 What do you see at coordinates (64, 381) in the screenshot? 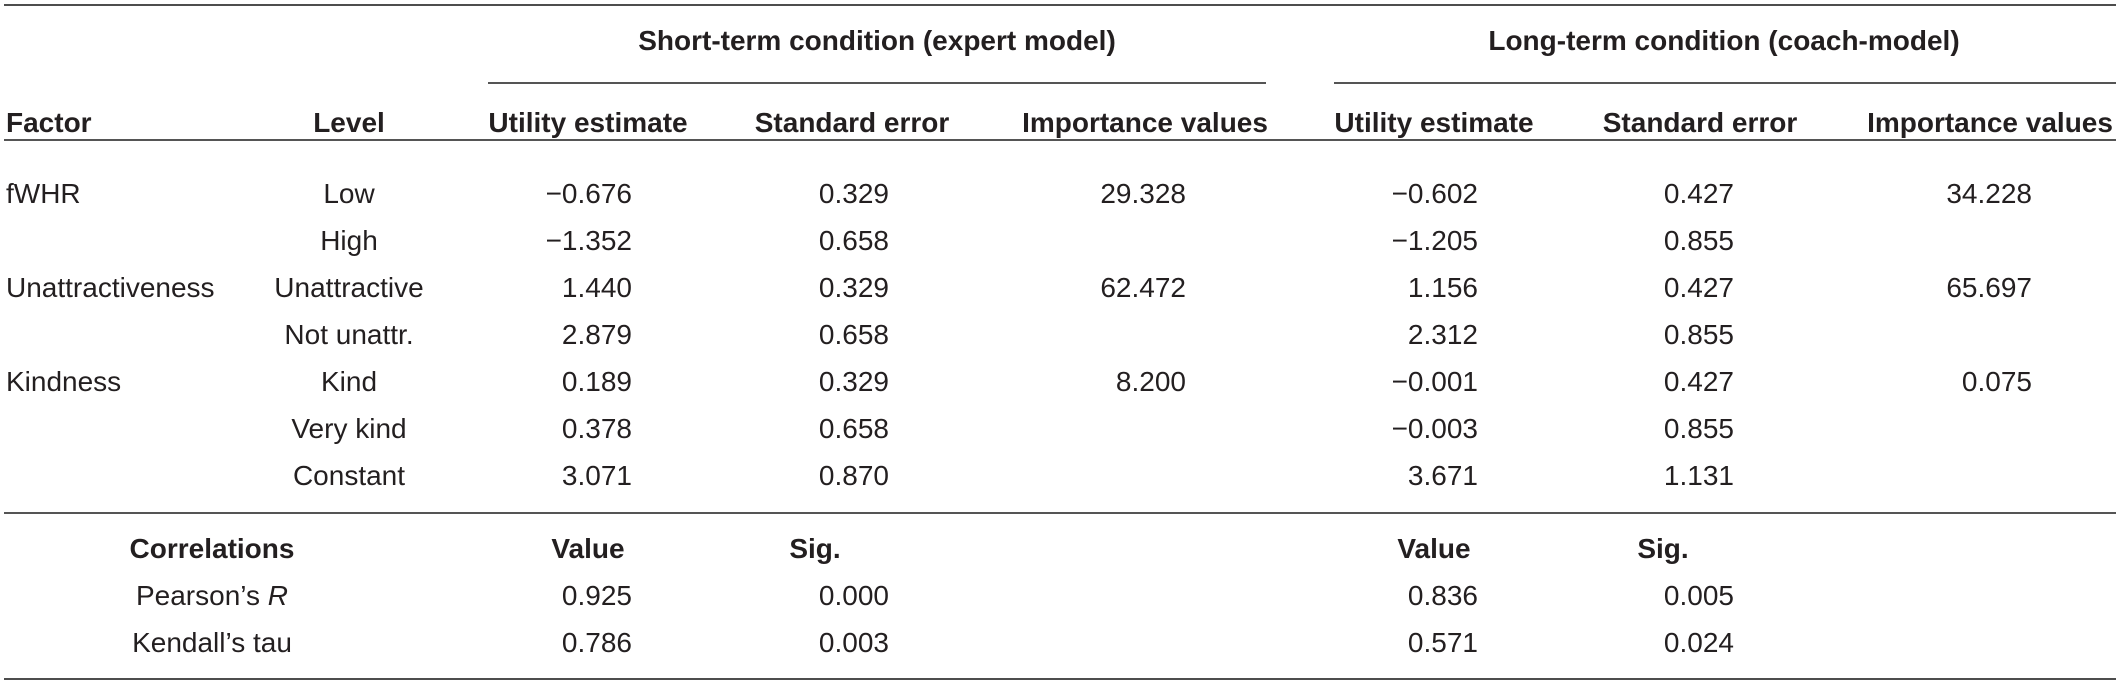
I see `factor-cell: Kindness` at bounding box center [64, 381].